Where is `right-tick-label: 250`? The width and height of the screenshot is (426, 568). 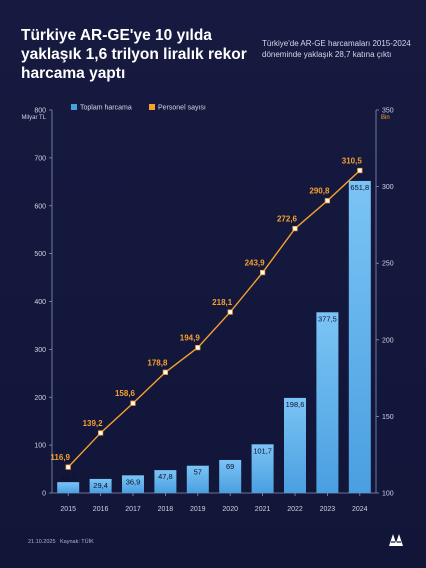
right-tick-label: 250 is located at coordinates (388, 264).